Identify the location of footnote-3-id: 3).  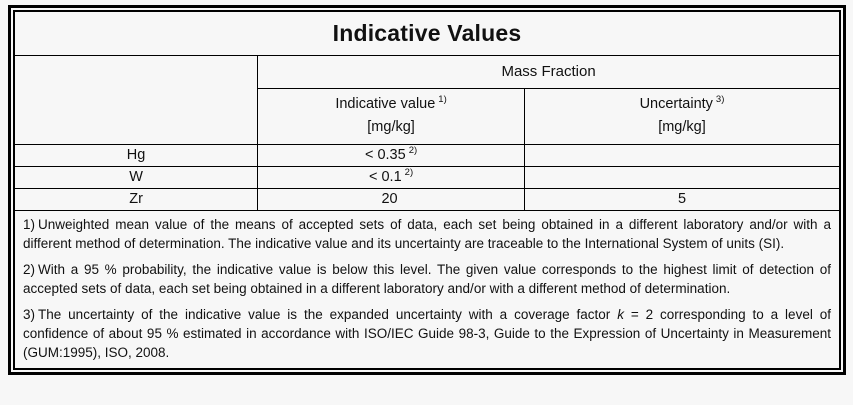
(29, 314).